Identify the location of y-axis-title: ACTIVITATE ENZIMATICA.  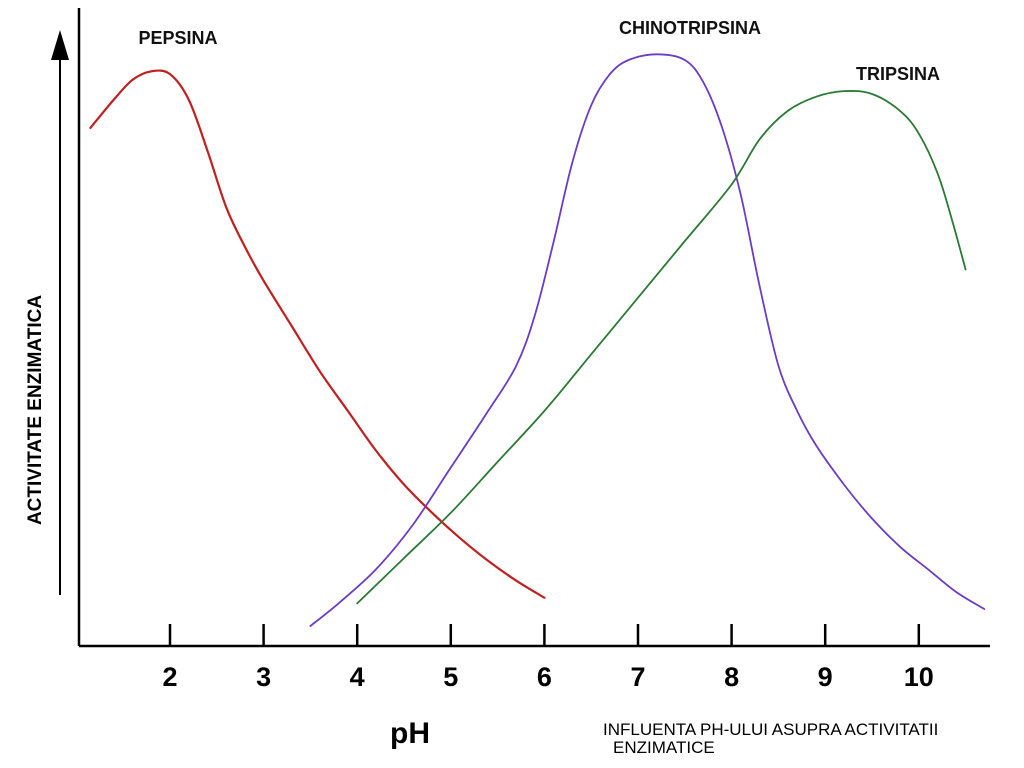
(35, 410).